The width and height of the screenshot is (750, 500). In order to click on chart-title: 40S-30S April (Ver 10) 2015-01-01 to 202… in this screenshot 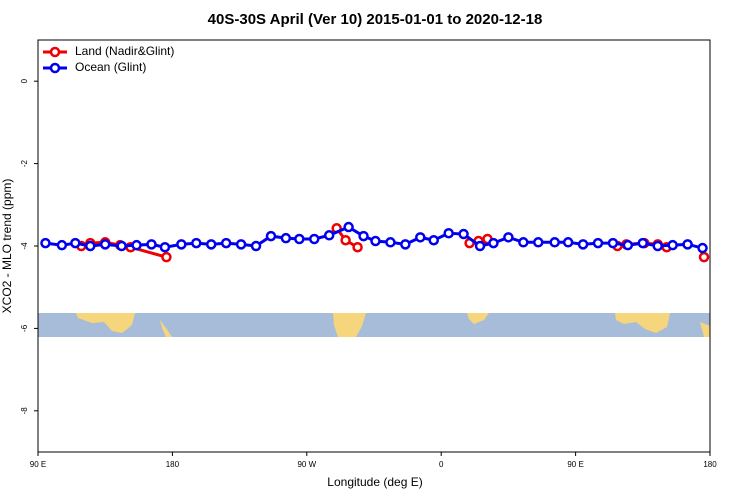, I will do `click(375, 19)`.